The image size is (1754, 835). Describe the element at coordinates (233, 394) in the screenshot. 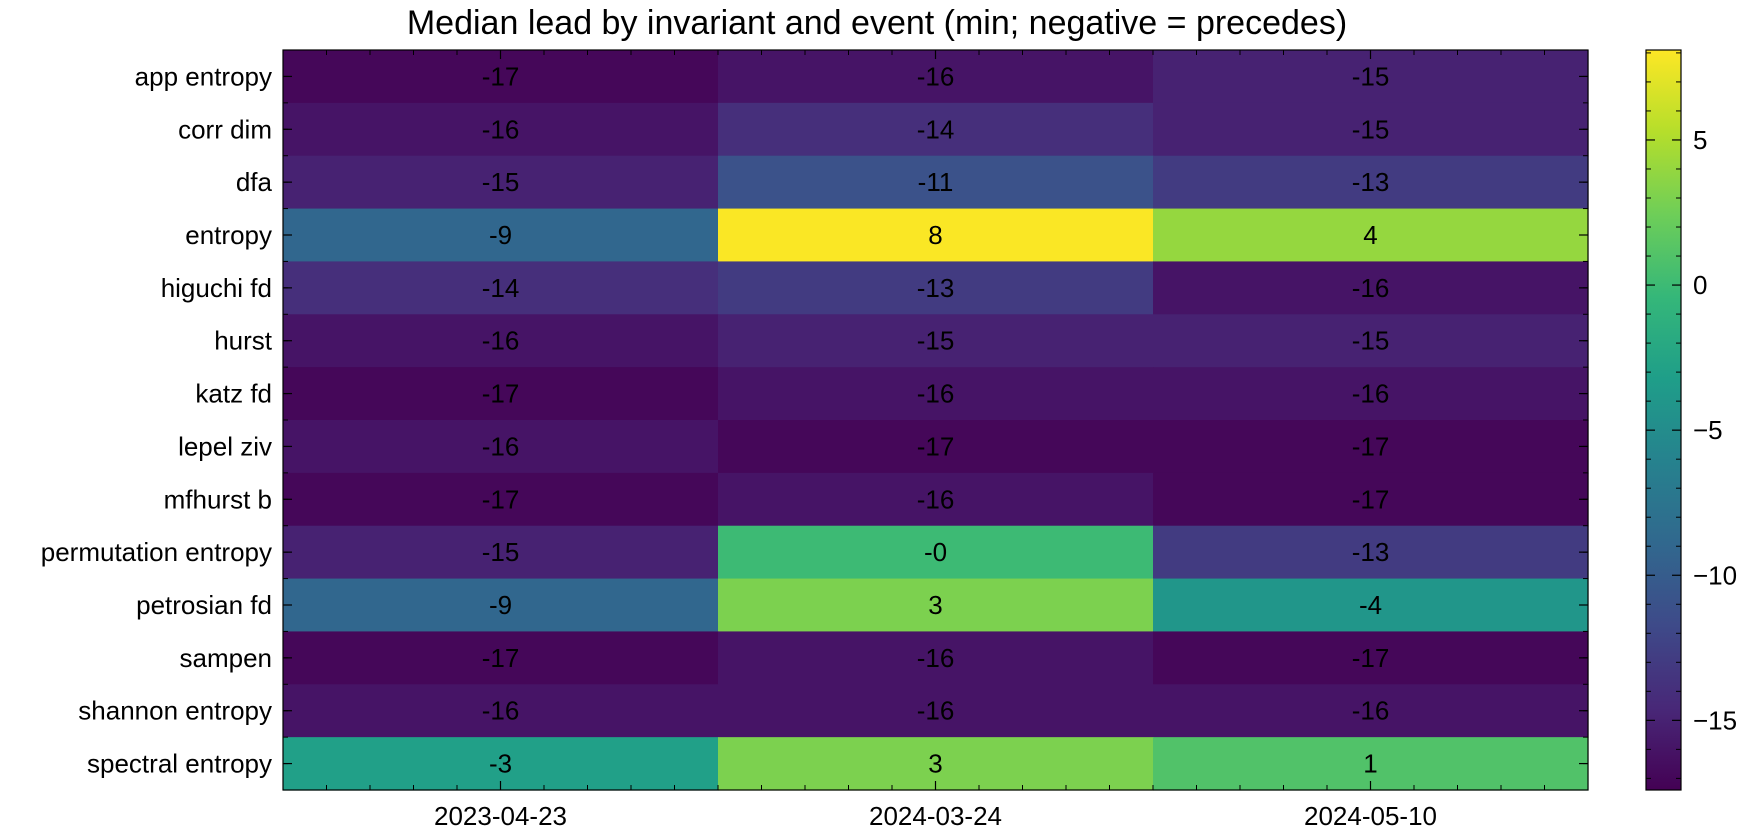

I see `y-tick-label: katz fd` at that location.